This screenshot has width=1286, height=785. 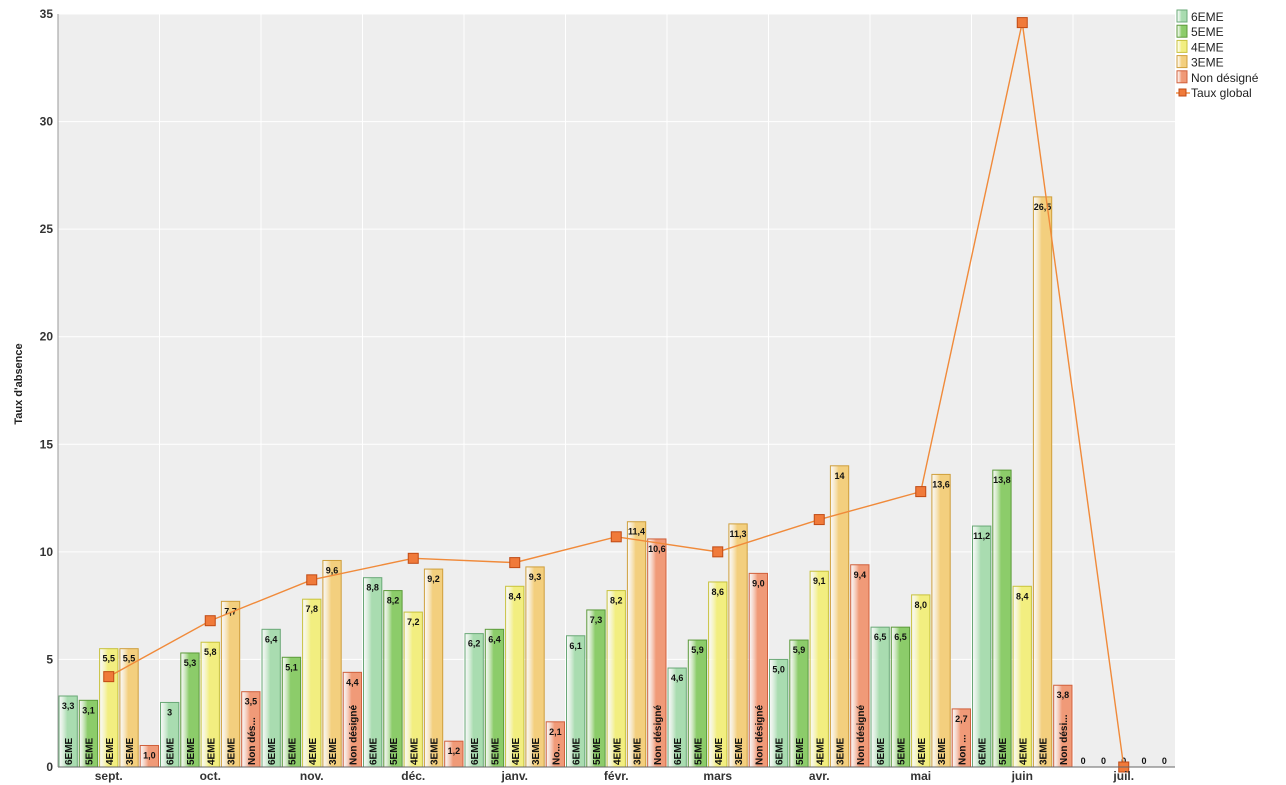 I want to click on x-tick-label: déc., so click(x=413, y=776).